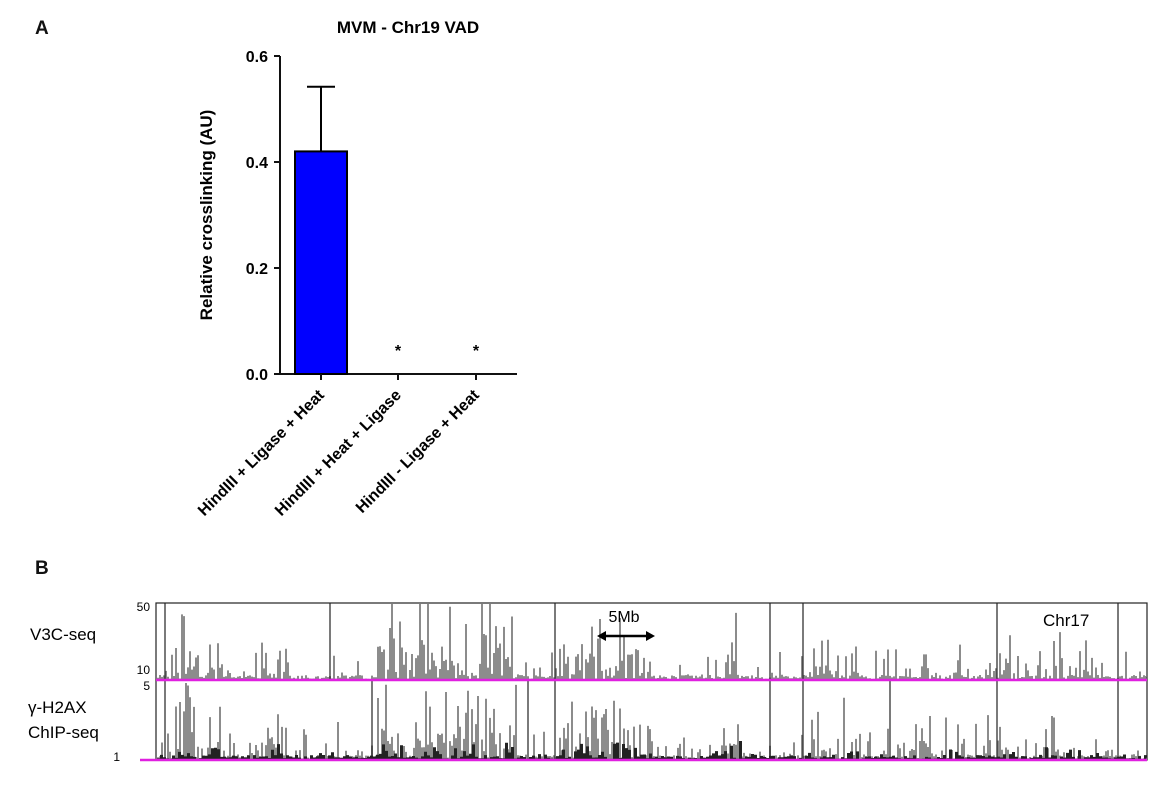 The height and width of the screenshot is (789, 1168). Describe the element at coordinates (63, 732) in the screenshot. I see `track2-label-line2: ChIP-seq` at that location.